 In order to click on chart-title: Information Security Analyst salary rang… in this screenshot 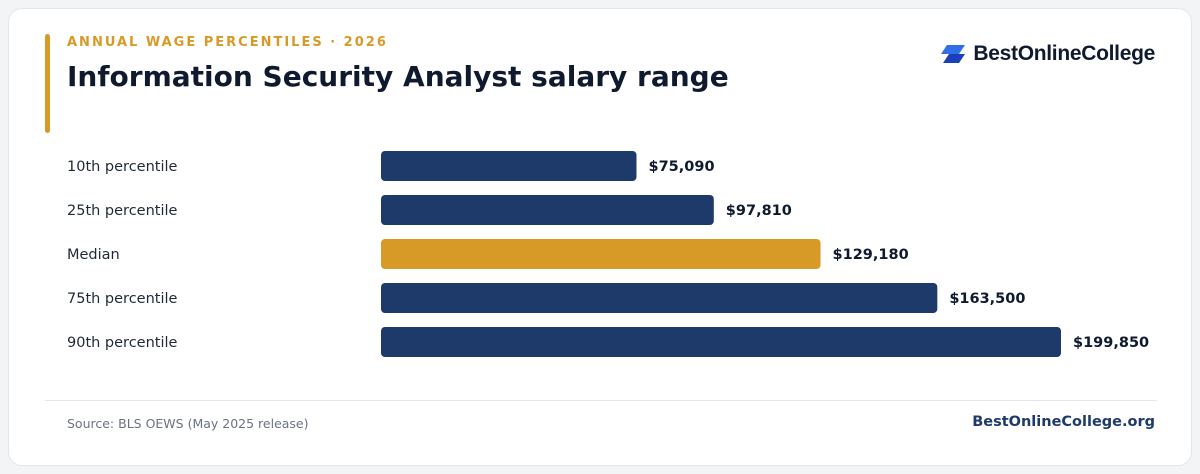, I will do `click(398, 76)`.